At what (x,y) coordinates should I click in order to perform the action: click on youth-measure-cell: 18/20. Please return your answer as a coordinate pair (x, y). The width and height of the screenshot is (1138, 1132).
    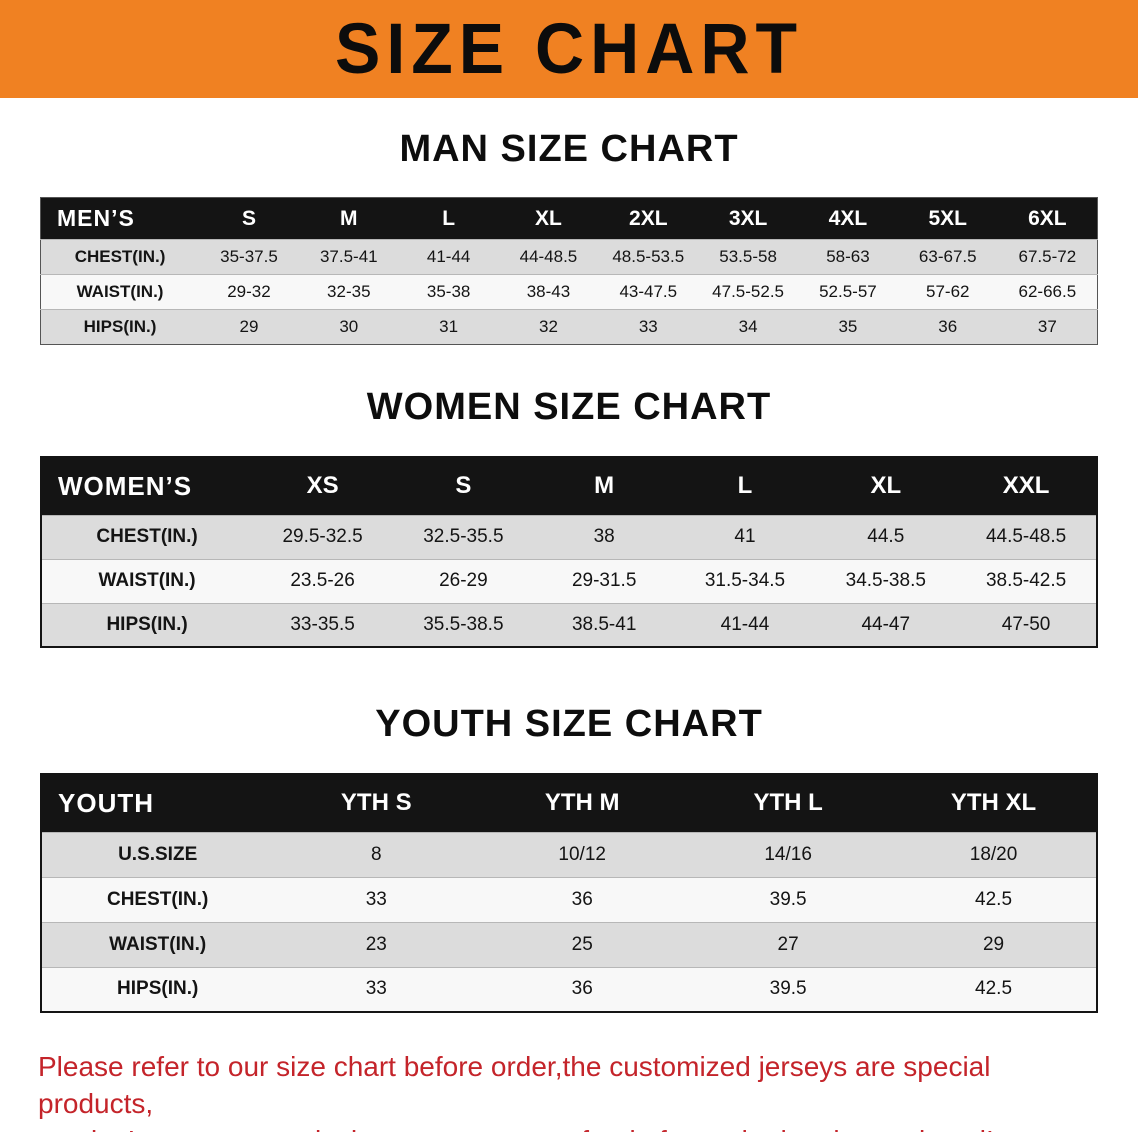
    Looking at the image, I should click on (994, 854).